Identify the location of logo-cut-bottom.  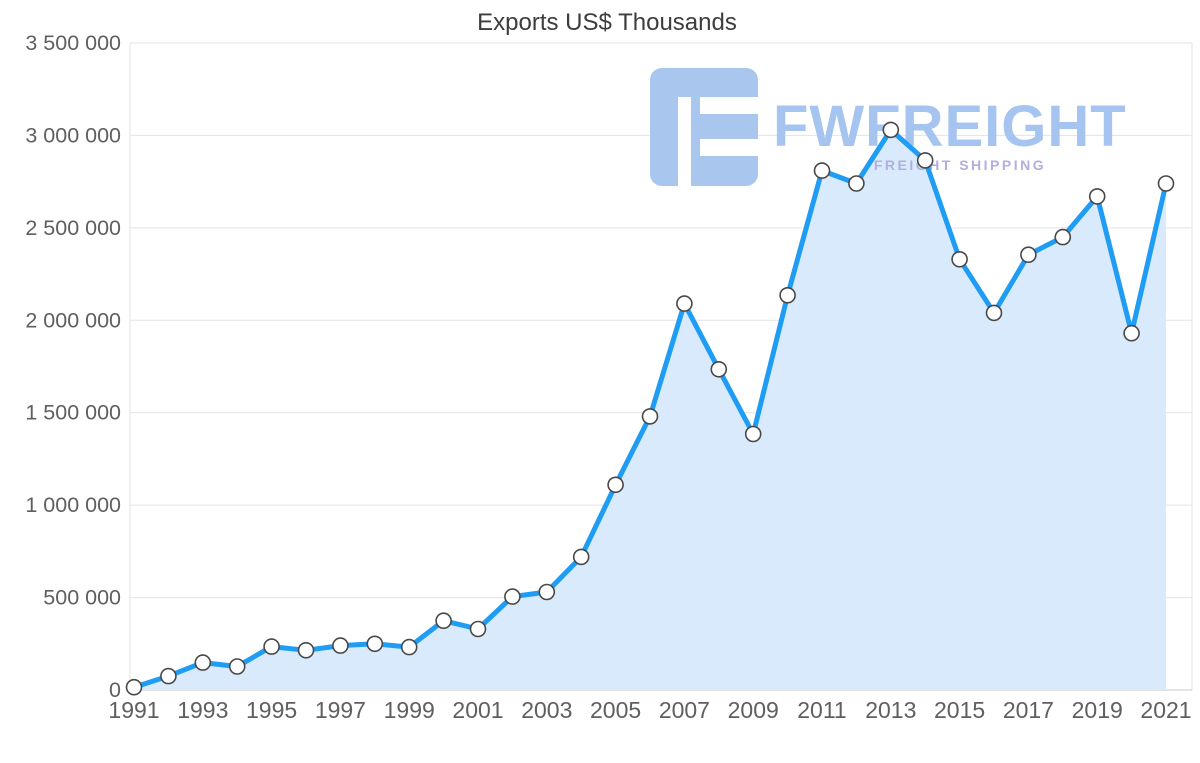
(729, 147).